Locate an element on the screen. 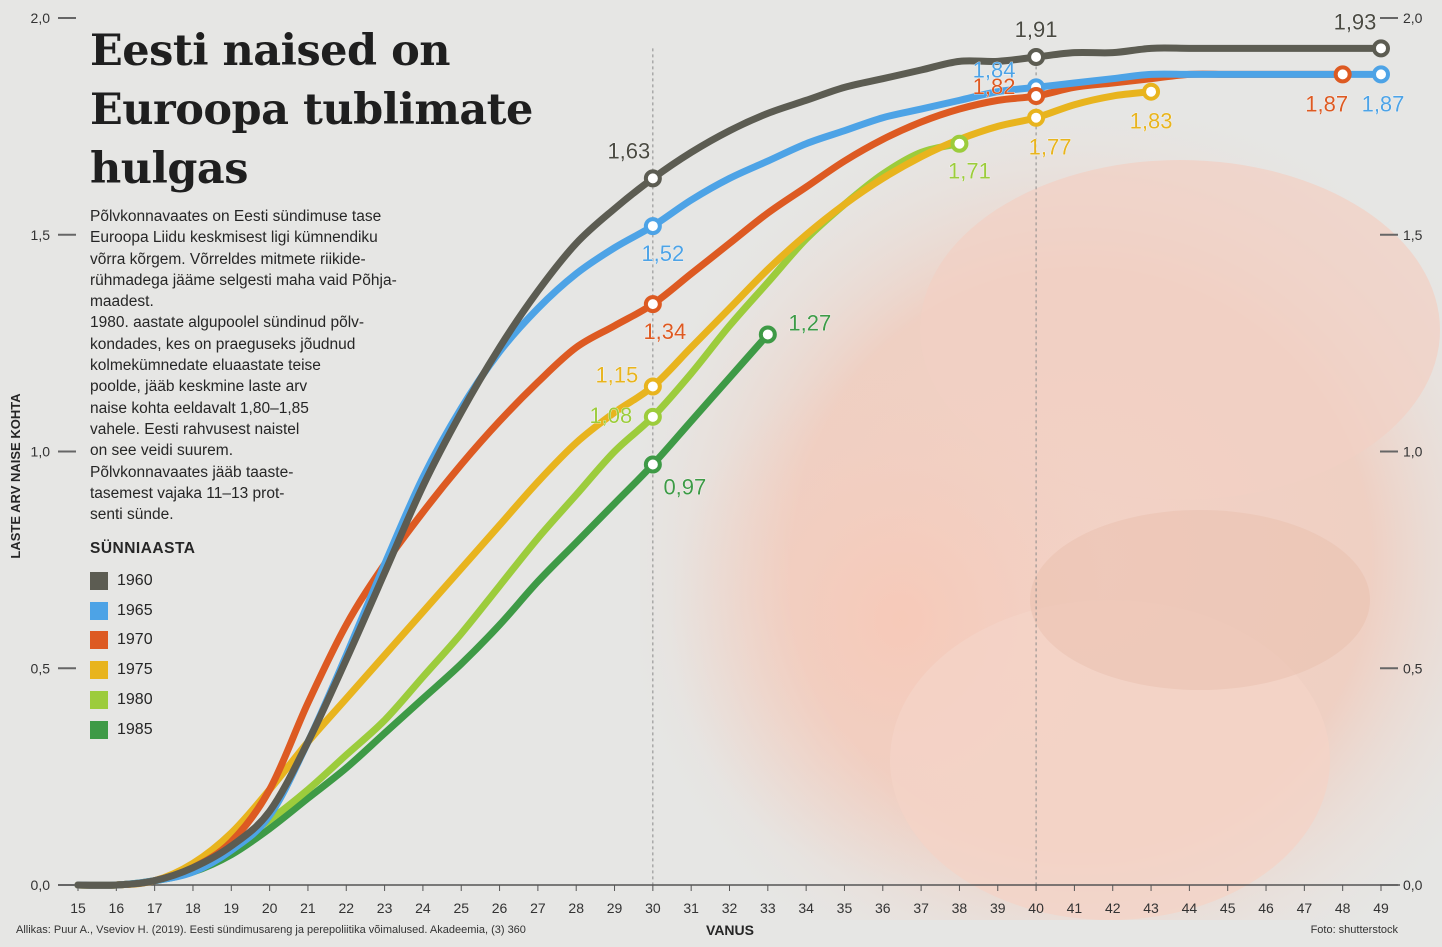  x-tick-label: 23 is located at coordinates (385, 908).